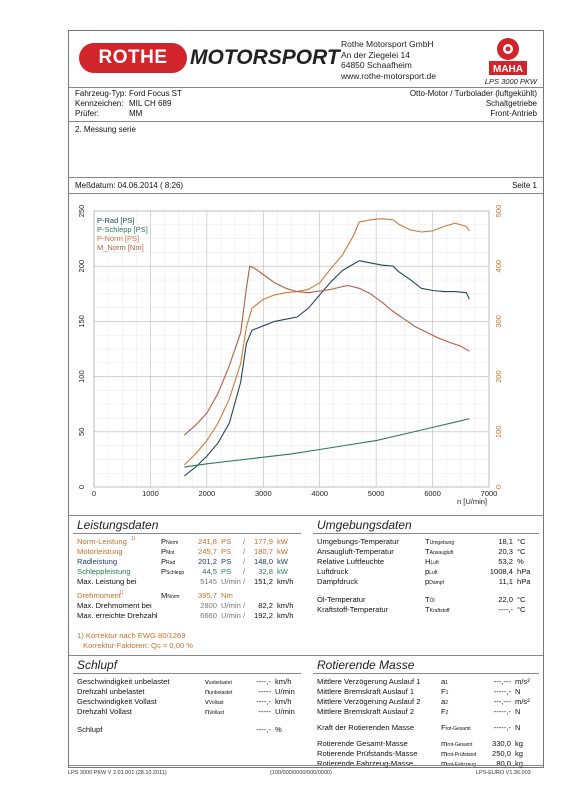 The image size is (581, 800). I want to click on x-tick-label: 6000, so click(432, 493).